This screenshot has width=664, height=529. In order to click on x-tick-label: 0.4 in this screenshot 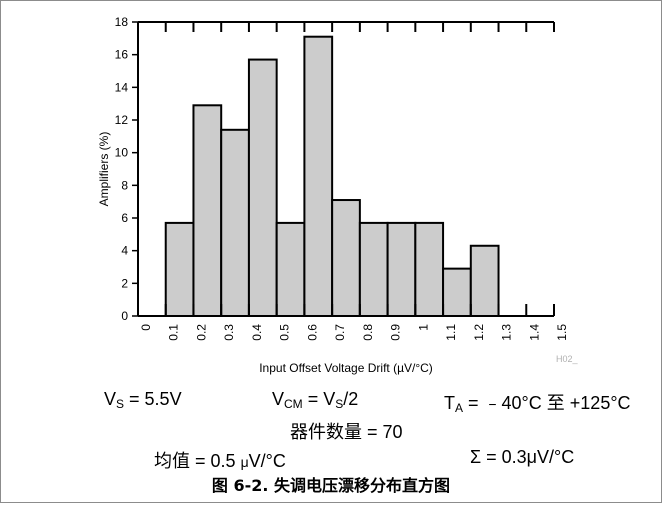, I will do `click(257, 332)`.